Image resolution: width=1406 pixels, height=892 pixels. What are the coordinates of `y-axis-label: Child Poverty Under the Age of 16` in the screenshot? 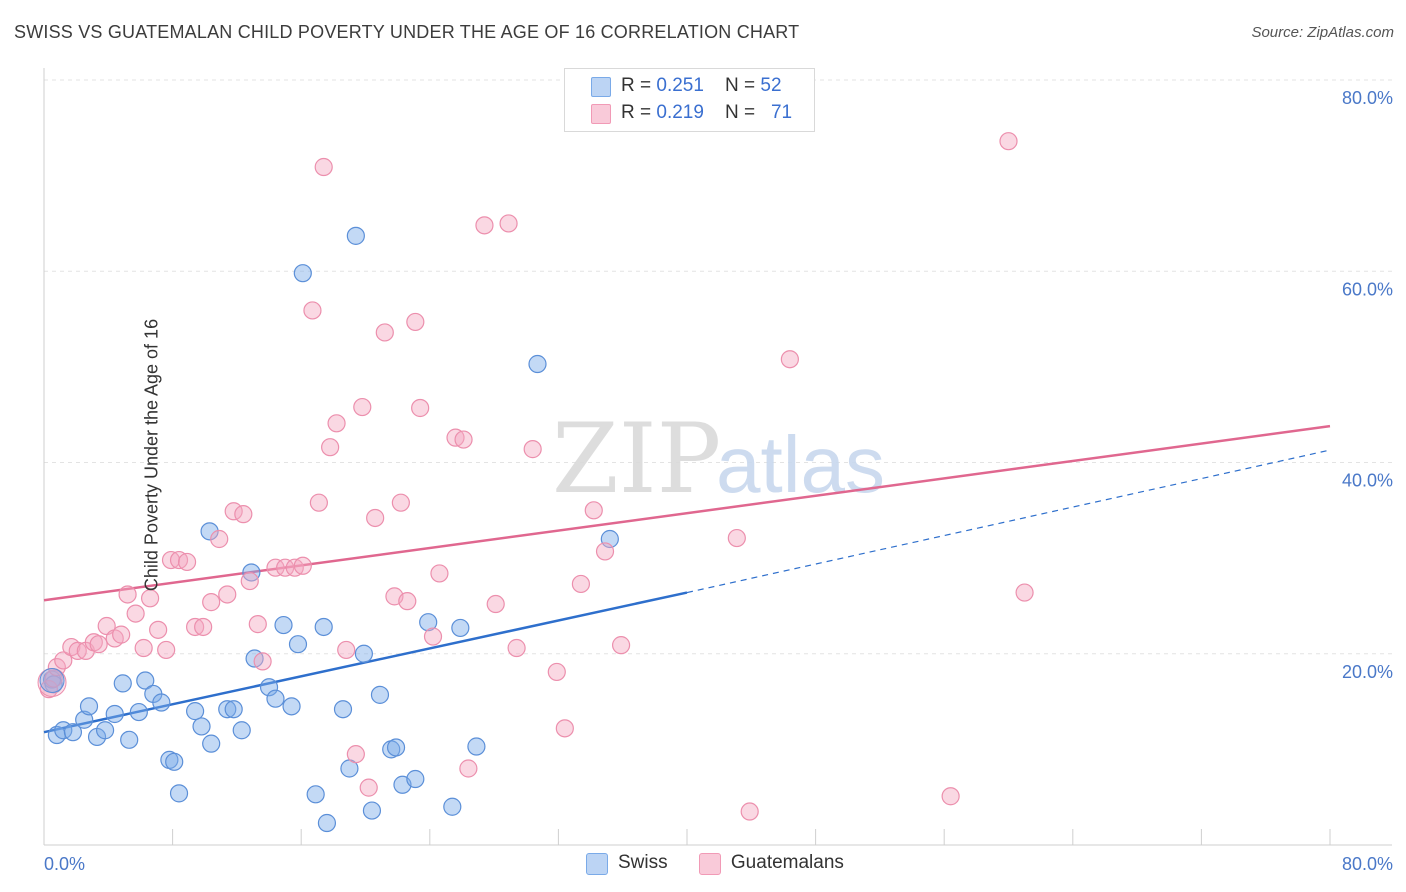 It's located at (151, 455).